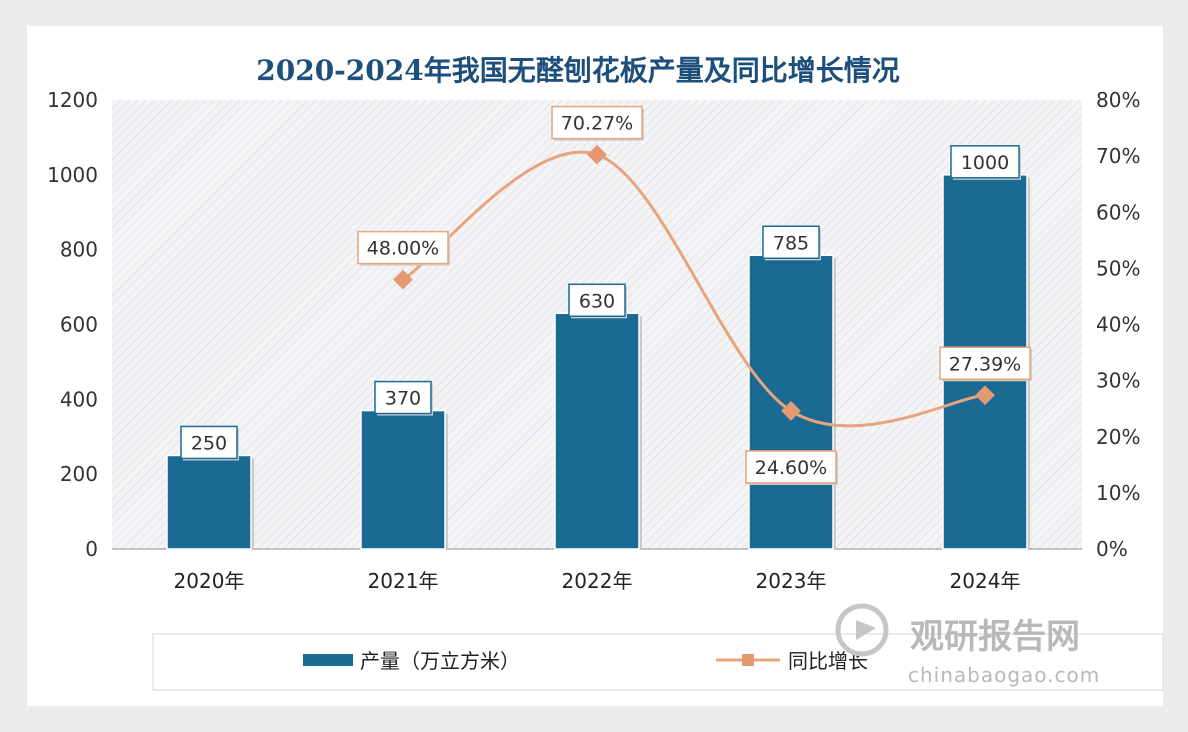  What do you see at coordinates (72, 175) in the screenshot?
I see `y-left-tick-label: 1000` at bounding box center [72, 175].